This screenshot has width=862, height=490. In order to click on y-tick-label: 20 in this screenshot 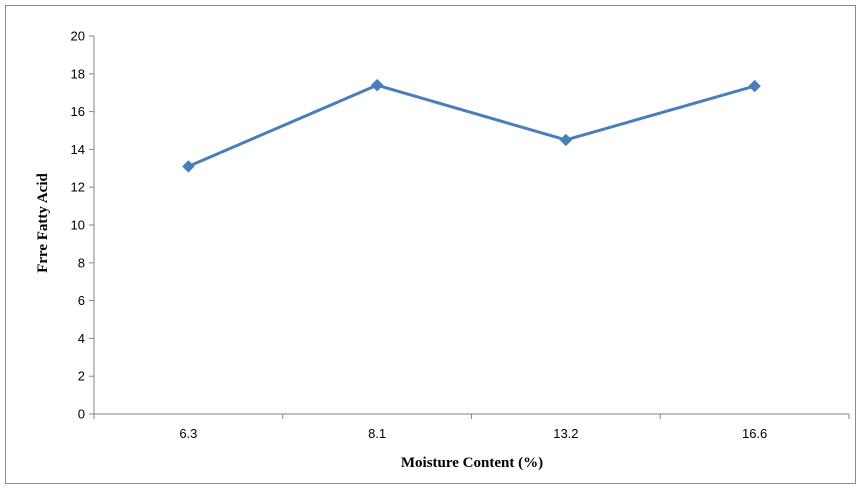, I will do `click(78, 36)`.